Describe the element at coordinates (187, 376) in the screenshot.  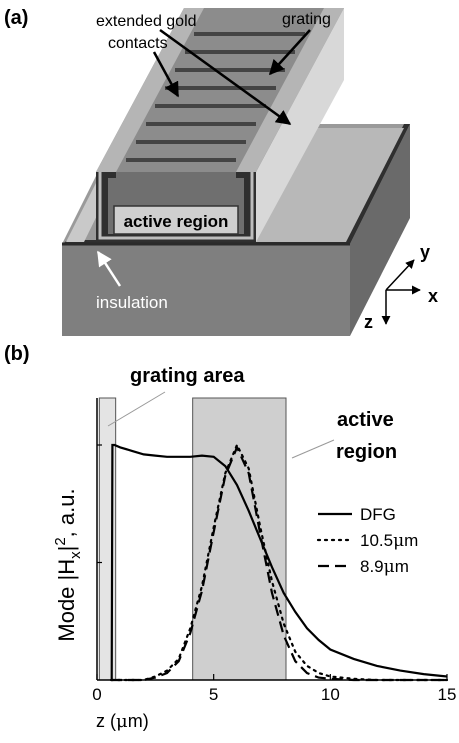
I see `grating-area-label: grating area` at that location.